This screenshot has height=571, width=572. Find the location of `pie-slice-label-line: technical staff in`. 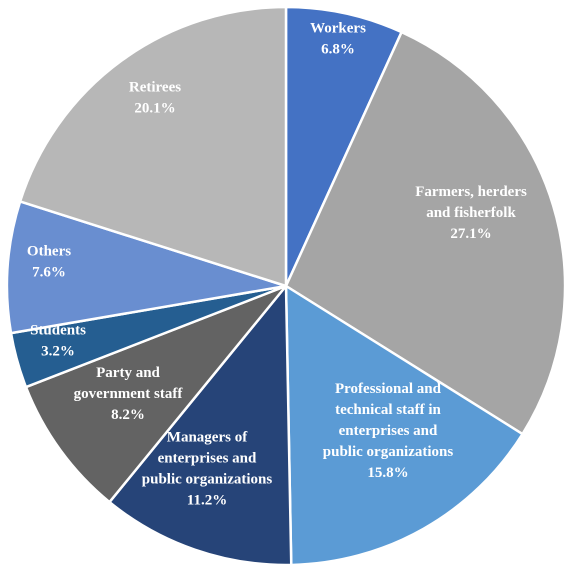

pie-slice-label-line: technical staff in is located at coordinates (388, 410).